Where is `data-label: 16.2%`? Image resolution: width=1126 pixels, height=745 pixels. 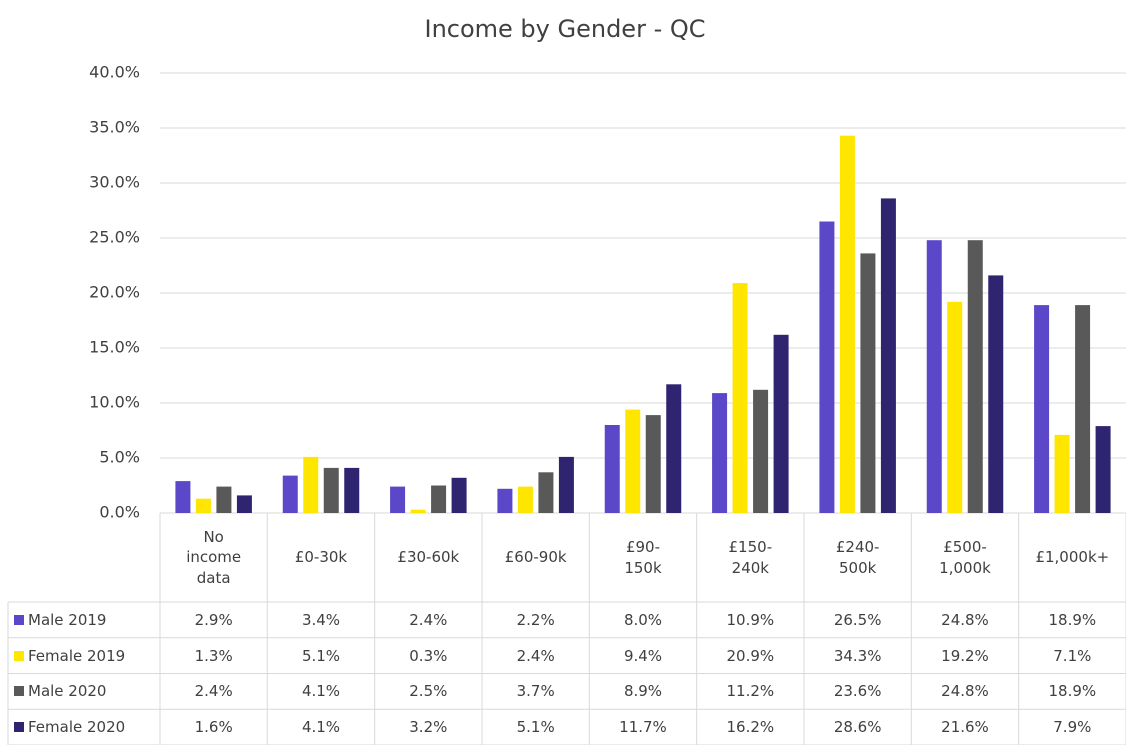 data-label: 16.2% is located at coordinates (750, 727).